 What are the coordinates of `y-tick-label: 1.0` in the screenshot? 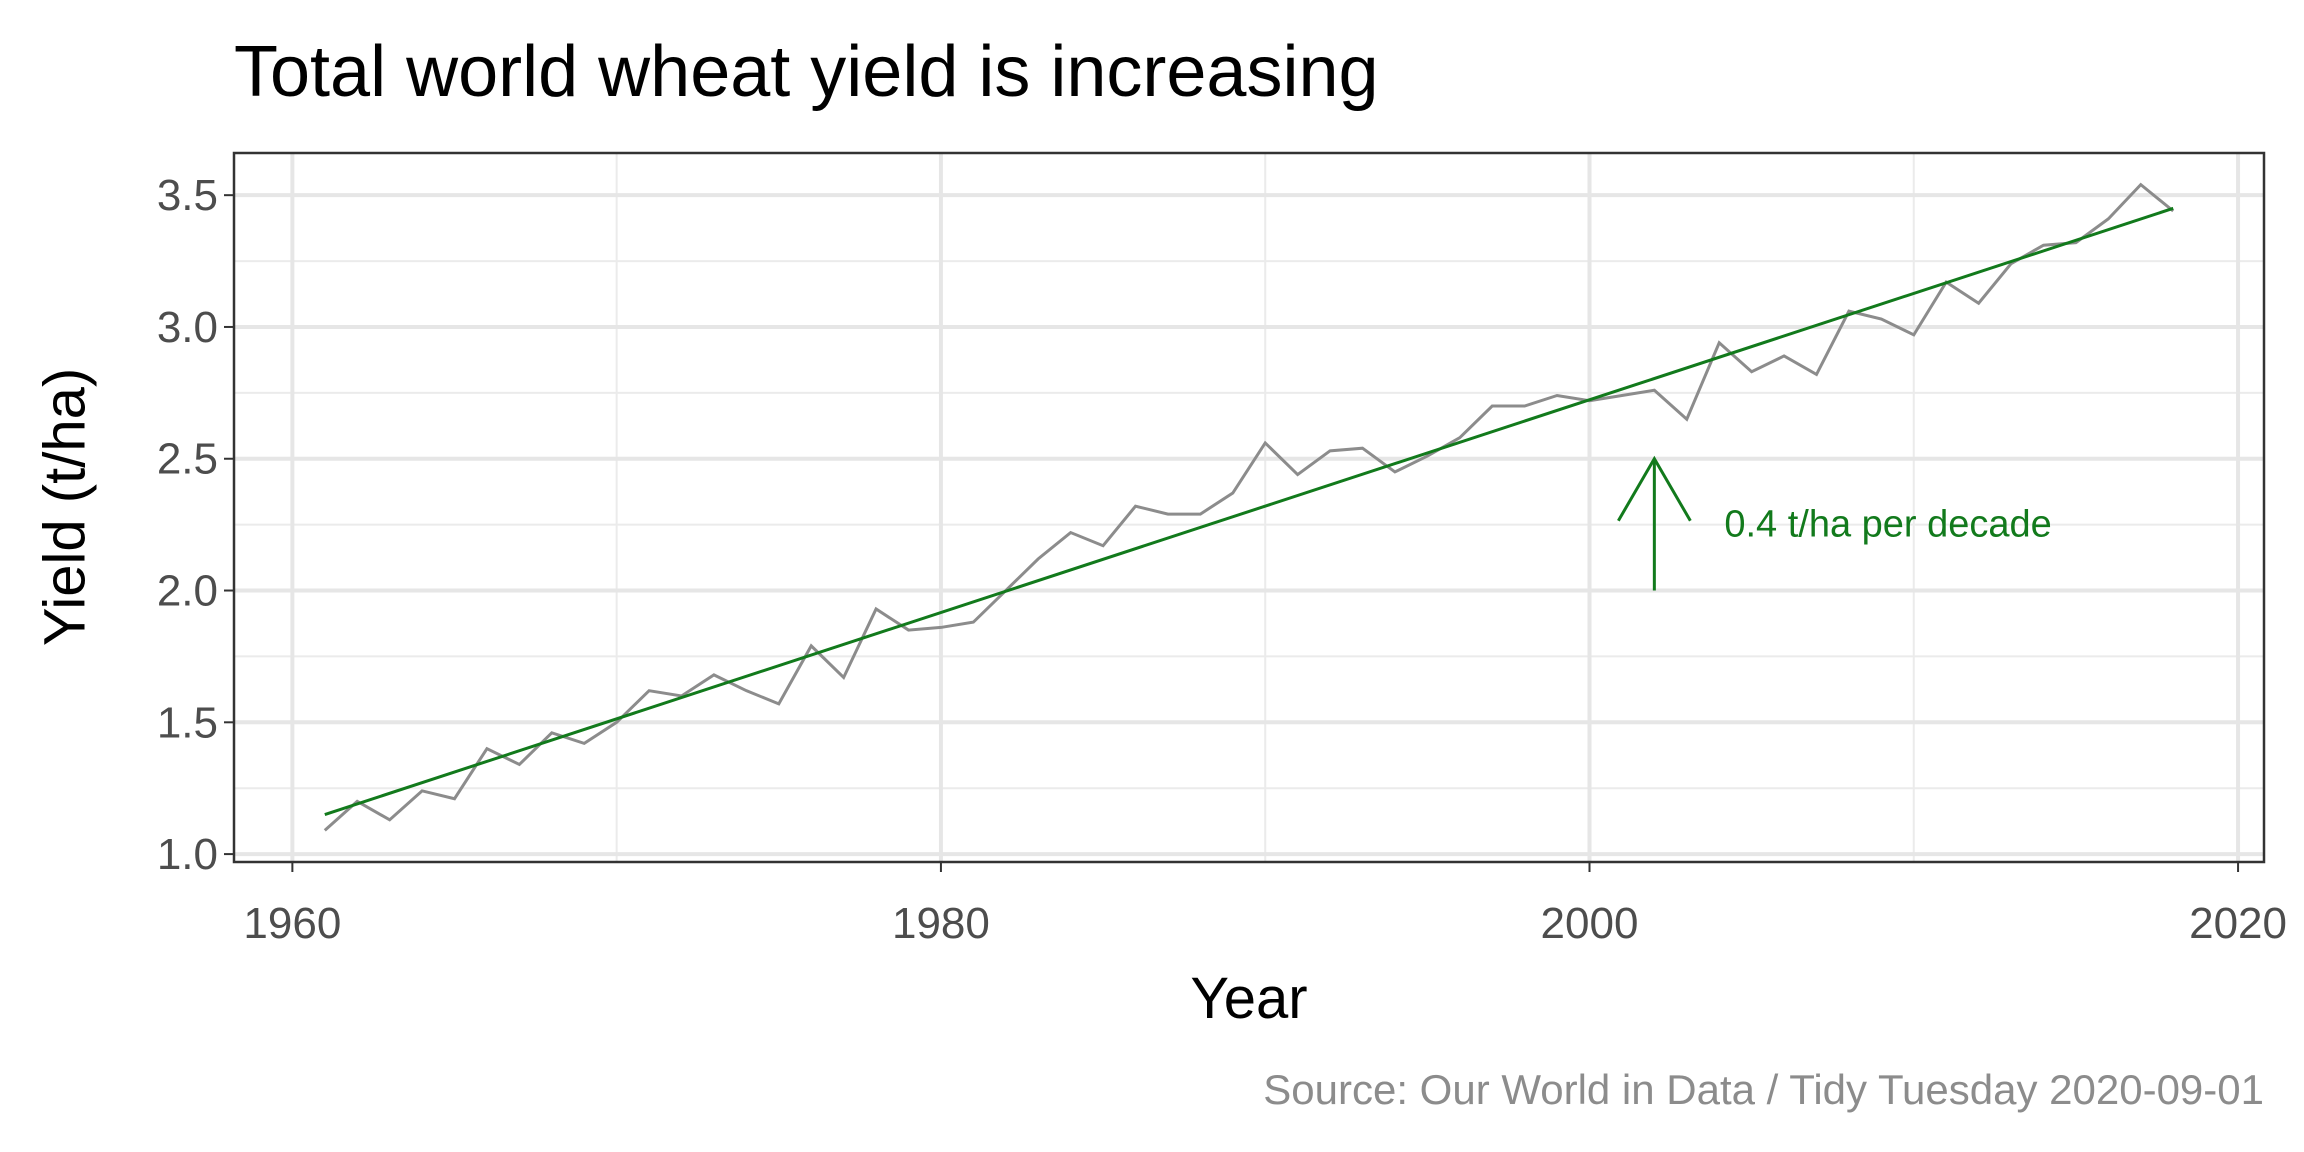 It's located at (187, 854).